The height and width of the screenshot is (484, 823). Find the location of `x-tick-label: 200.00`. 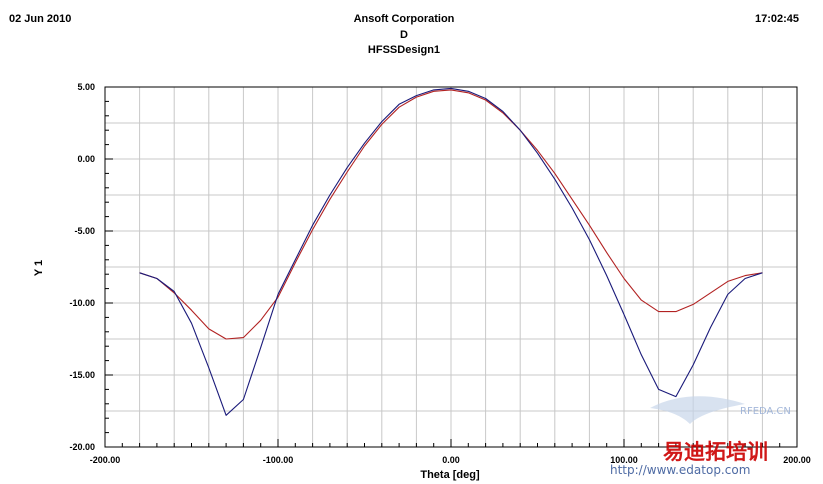

x-tick-label: 200.00 is located at coordinates (797, 460).